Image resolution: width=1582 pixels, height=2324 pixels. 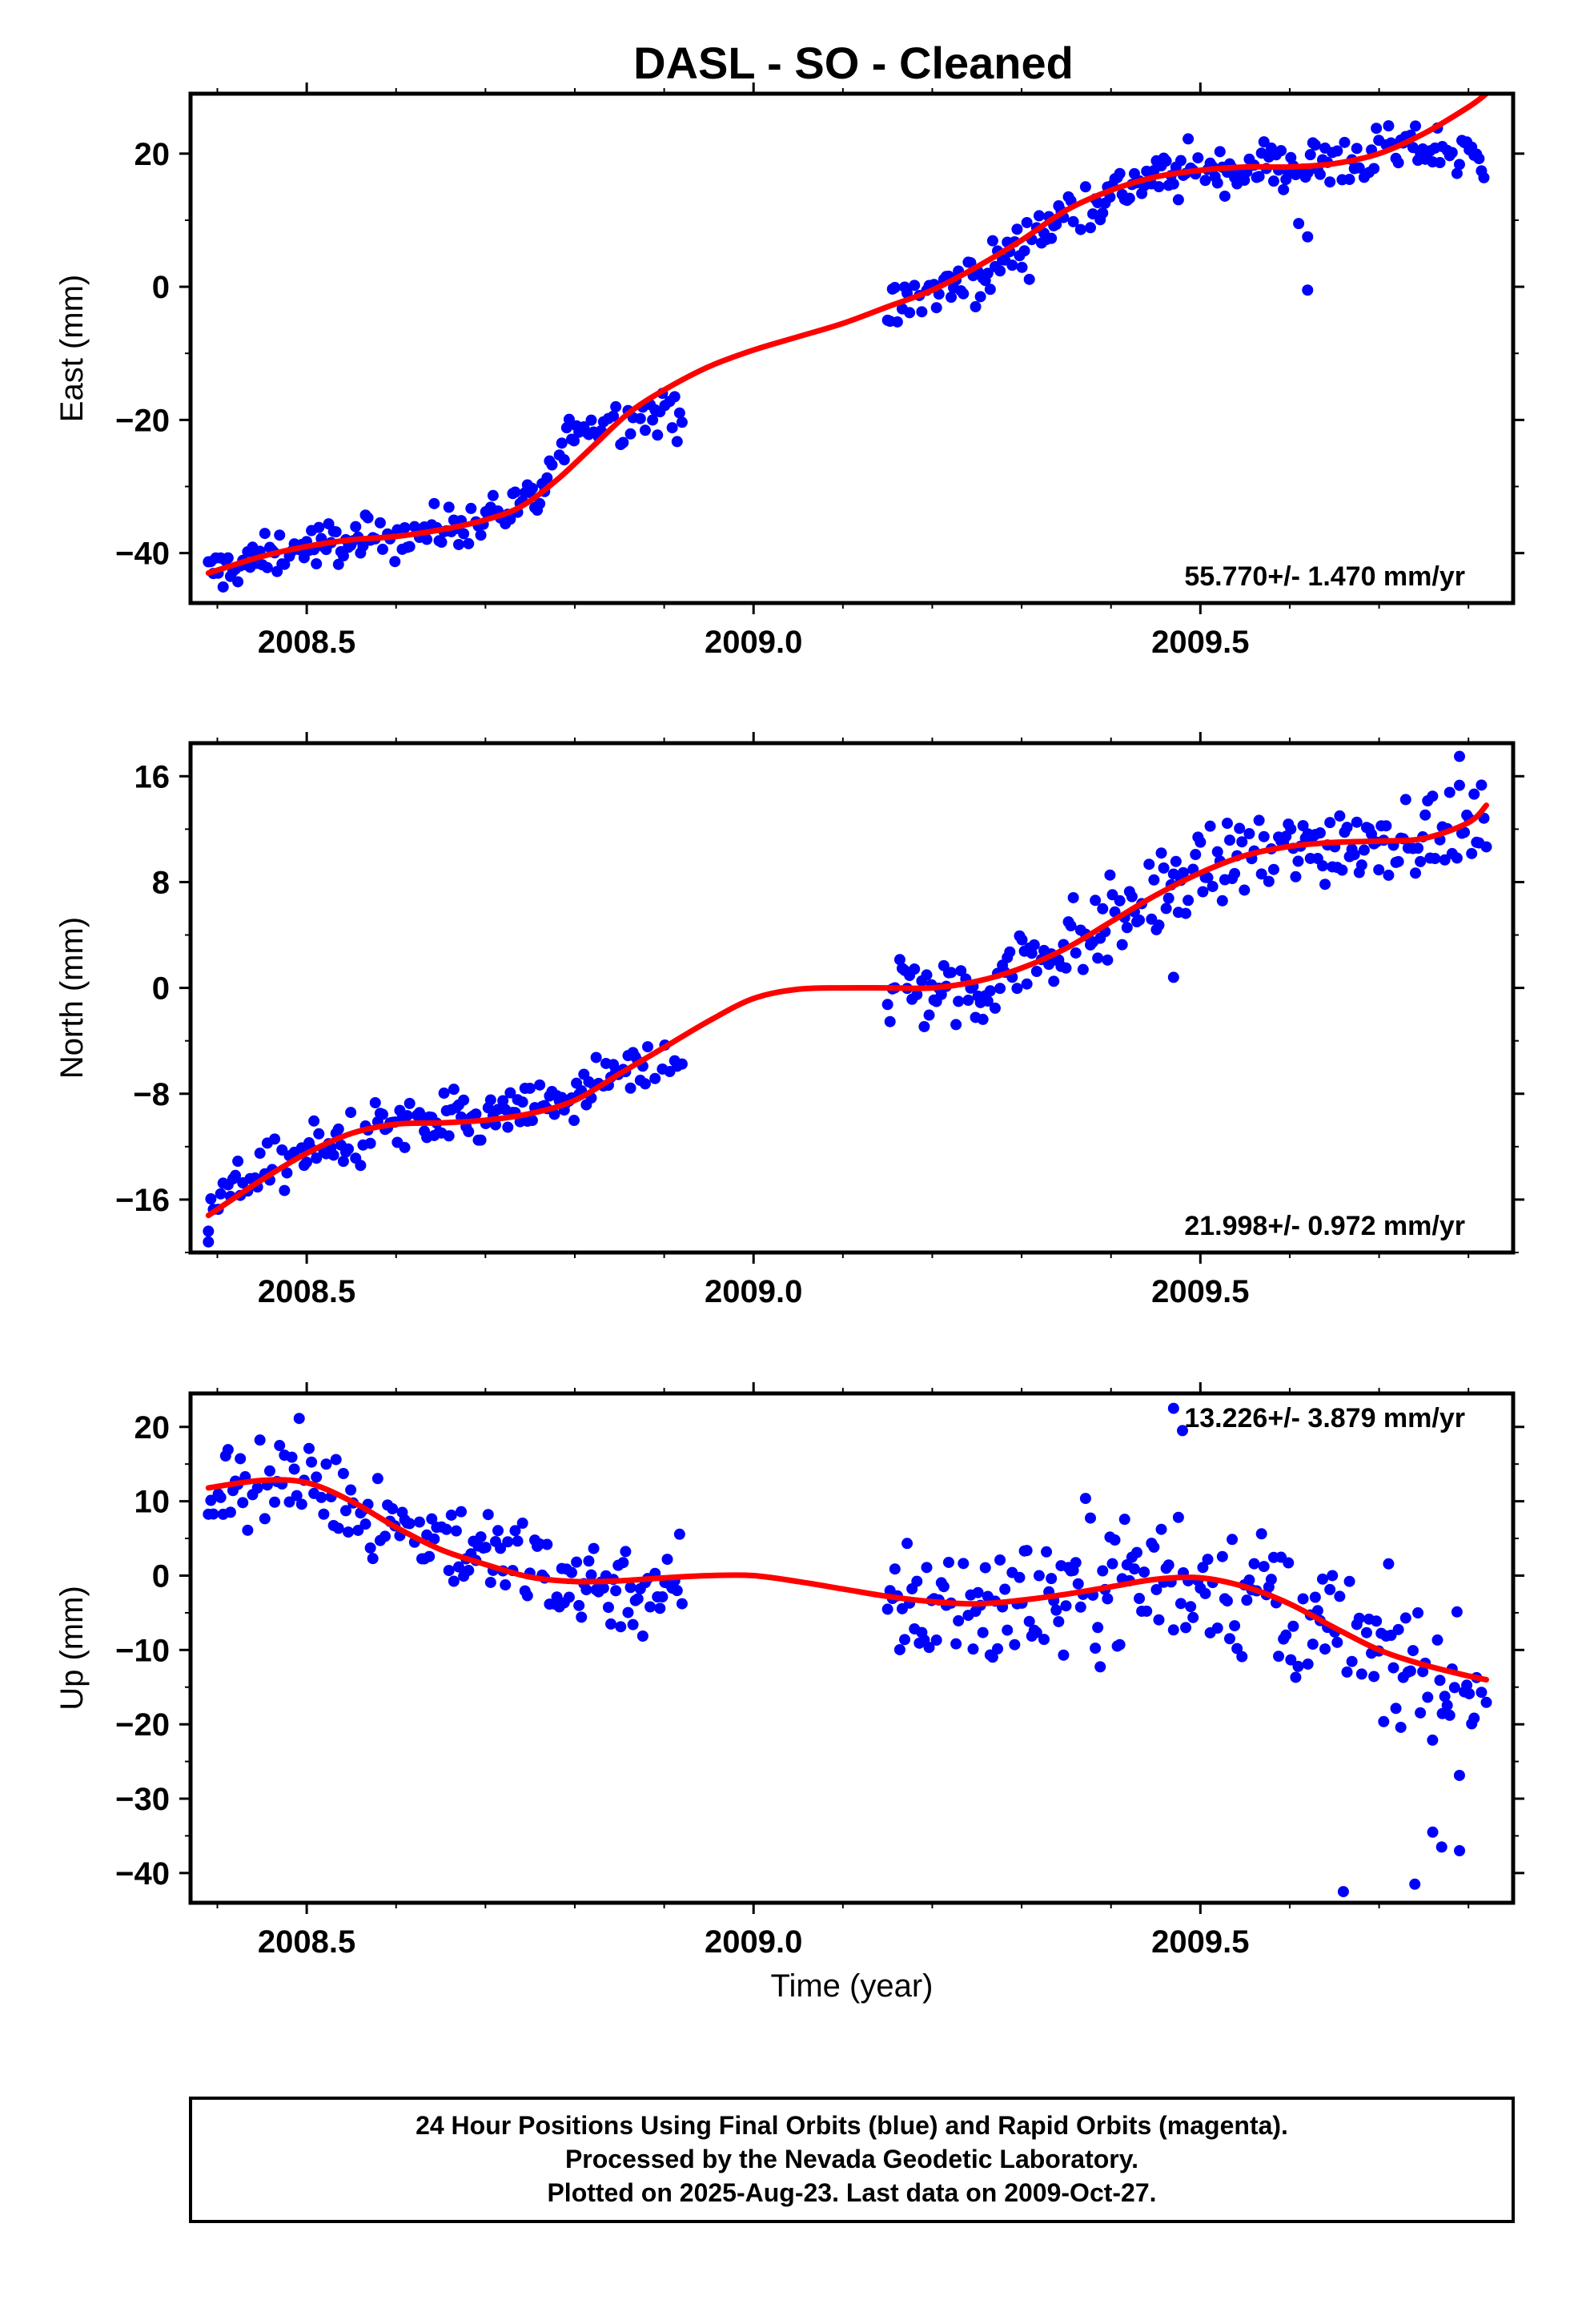 What do you see at coordinates (852, 1986) in the screenshot?
I see `x-axis-label: Time (year)` at bounding box center [852, 1986].